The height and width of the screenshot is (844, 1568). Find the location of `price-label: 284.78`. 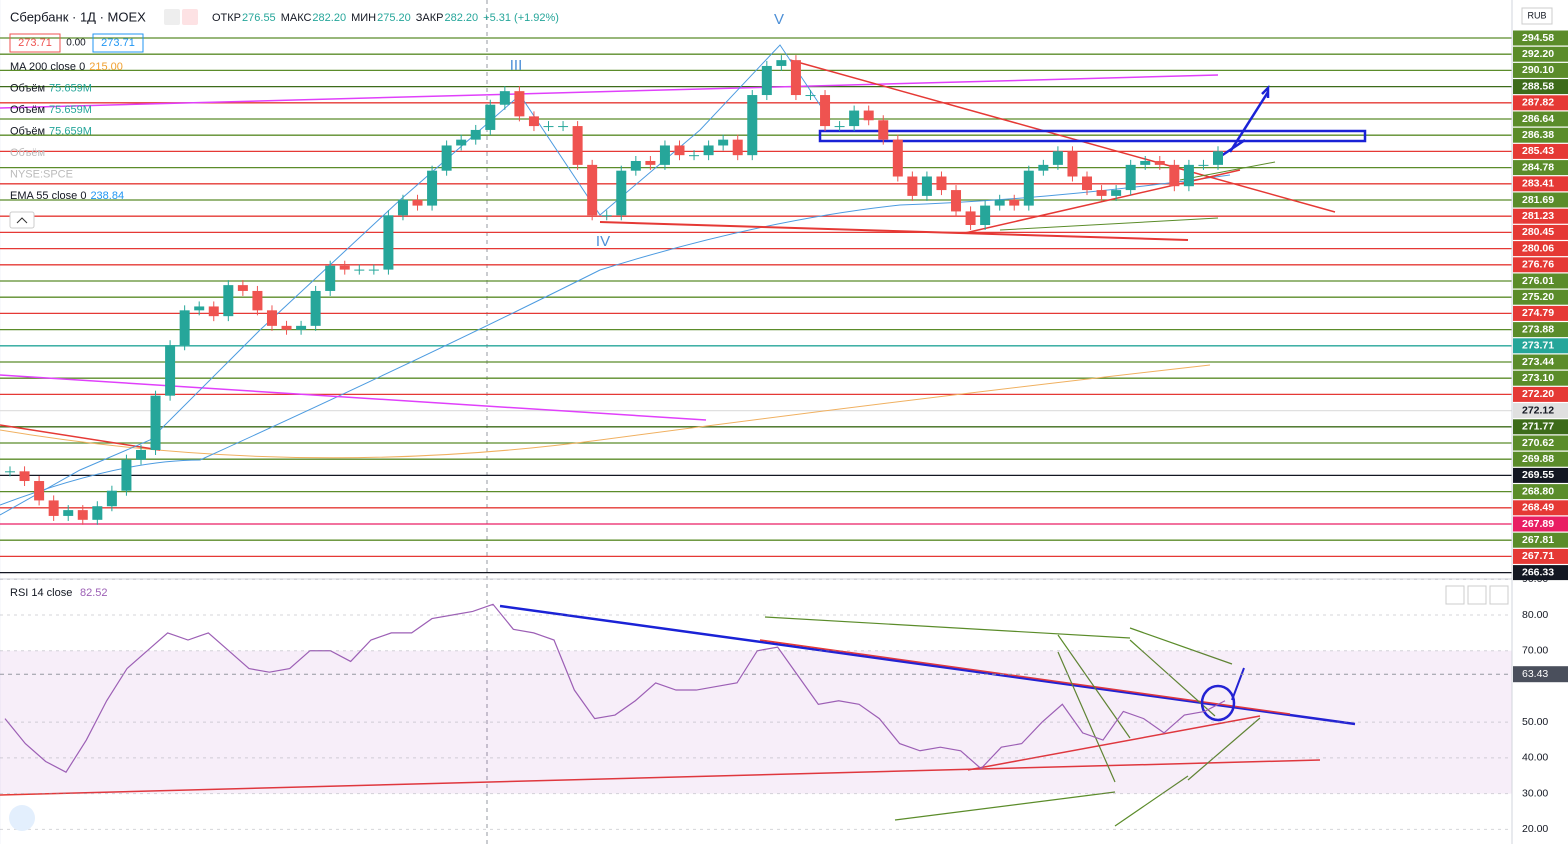

price-label: 284.78 is located at coordinates (1538, 167).